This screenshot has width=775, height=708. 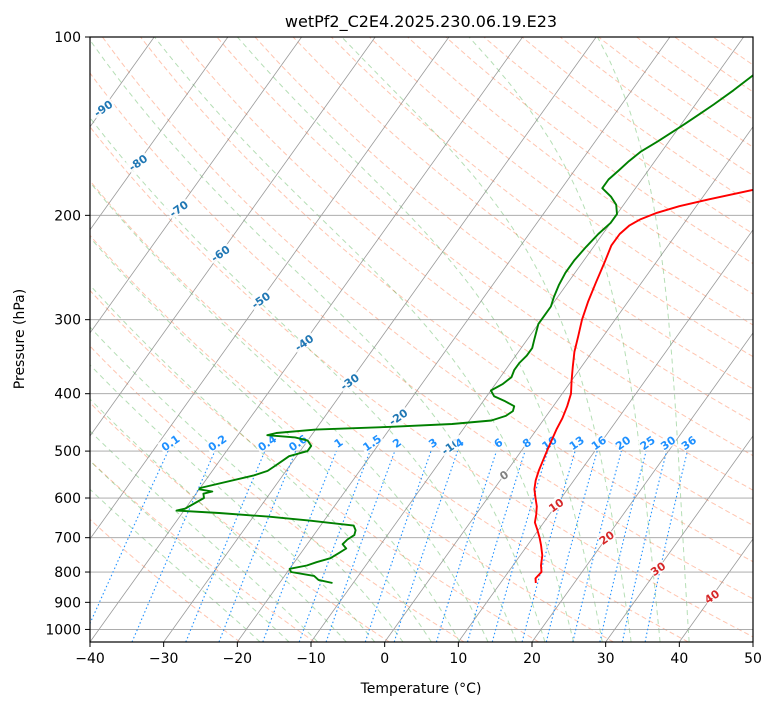 What do you see at coordinates (311, 659) in the screenshot?
I see `x-tick-label: −10` at bounding box center [311, 659].